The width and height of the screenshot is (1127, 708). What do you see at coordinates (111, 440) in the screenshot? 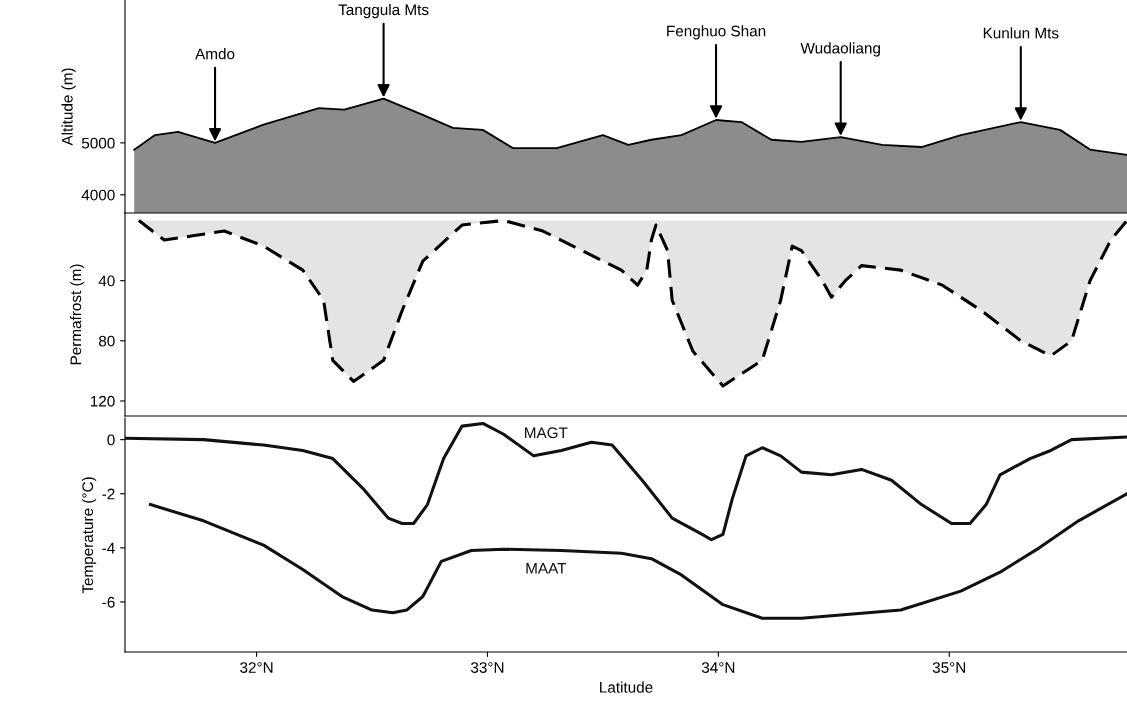
I see `y-tick-label: 0` at bounding box center [111, 440].